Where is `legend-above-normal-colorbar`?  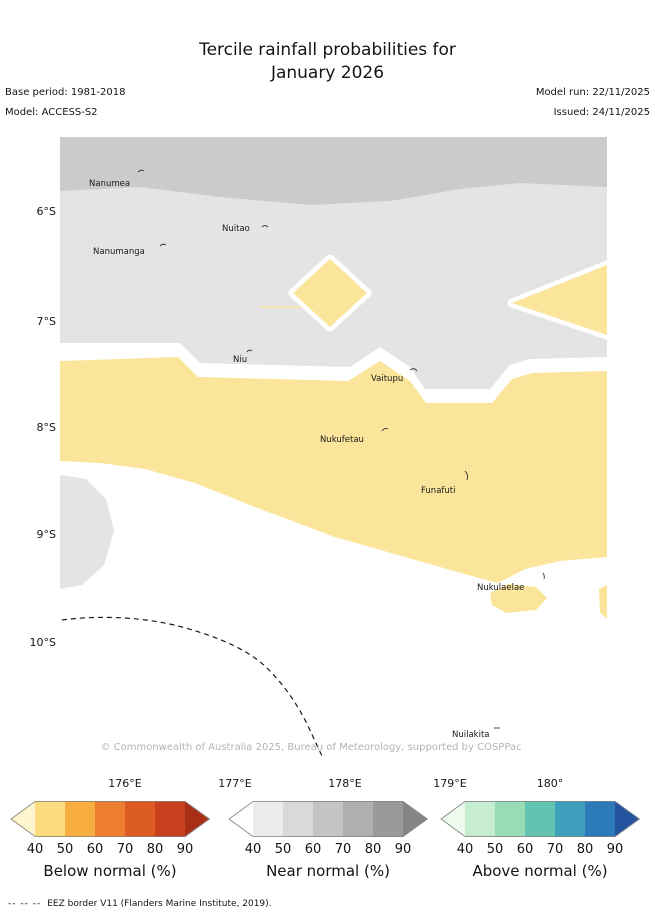
legend-above-normal-colorbar is located at coordinates (540, 819).